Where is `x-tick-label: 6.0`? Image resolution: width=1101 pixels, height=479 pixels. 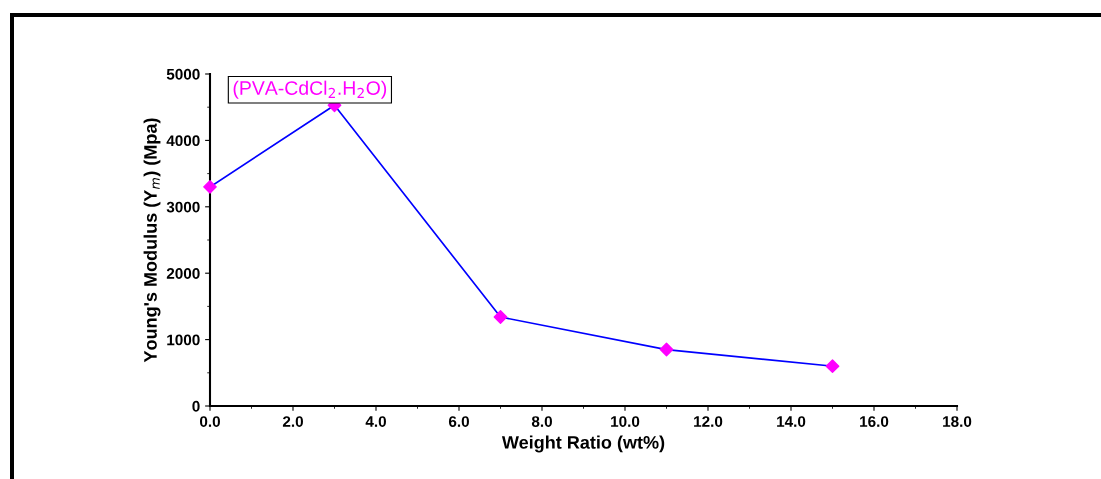 x-tick-label: 6.0 is located at coordinates (458, 421).